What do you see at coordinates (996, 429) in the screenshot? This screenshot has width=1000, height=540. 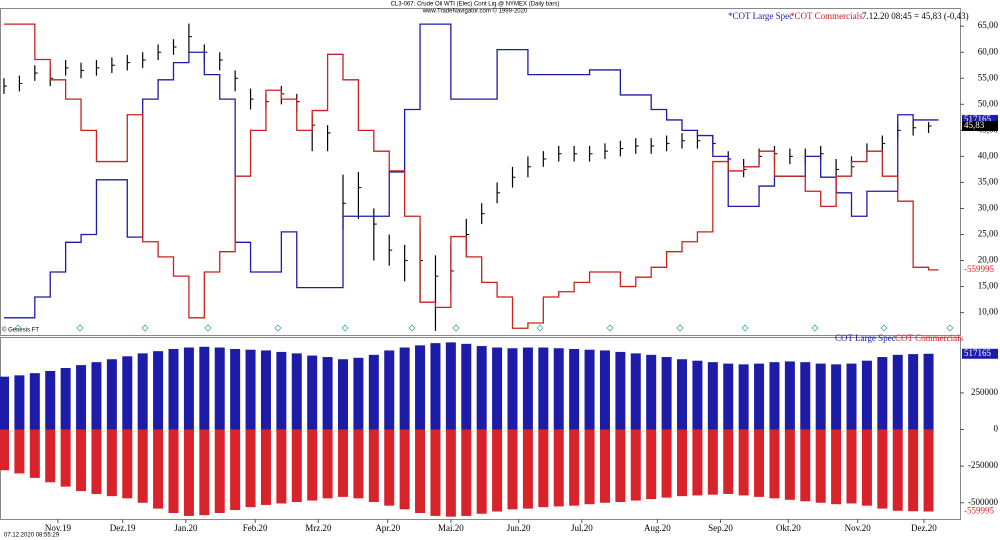 I see `y-tick-label: 0` at bounding box center [996, 429].